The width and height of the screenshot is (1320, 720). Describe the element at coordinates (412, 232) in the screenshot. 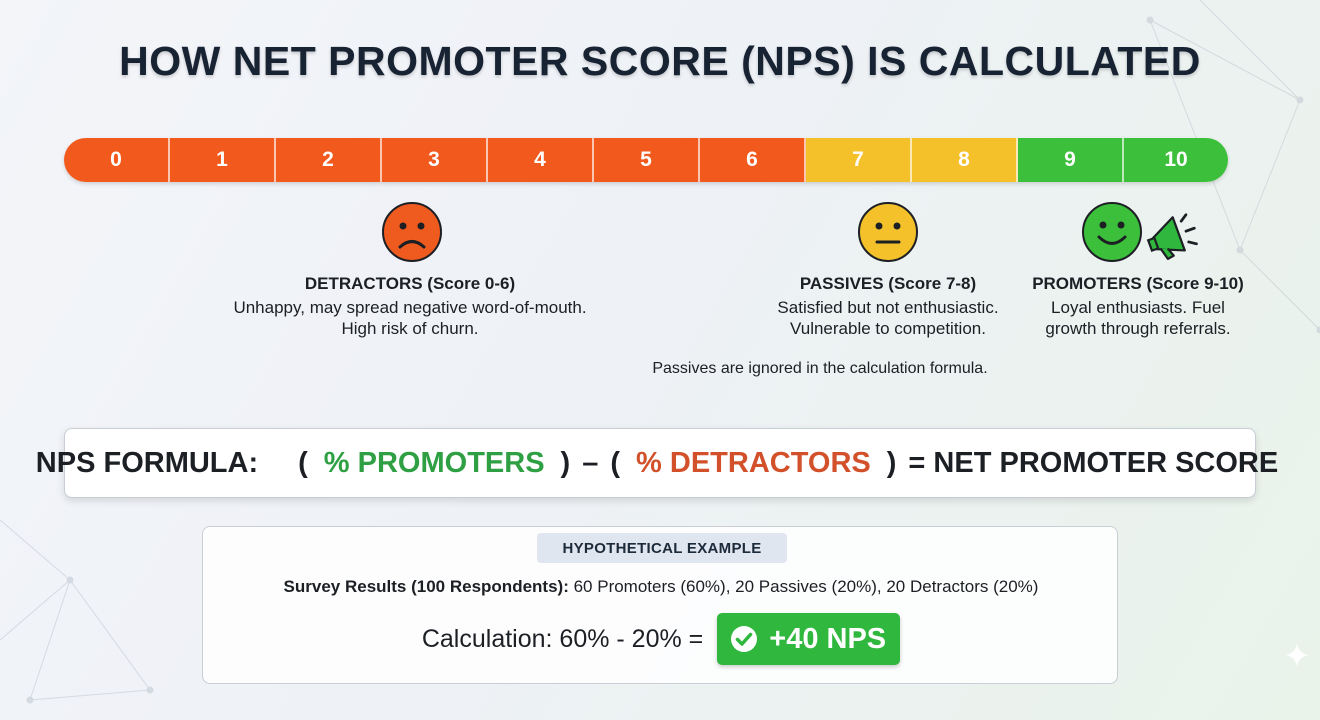

I see `sad-face-icon` at that location.